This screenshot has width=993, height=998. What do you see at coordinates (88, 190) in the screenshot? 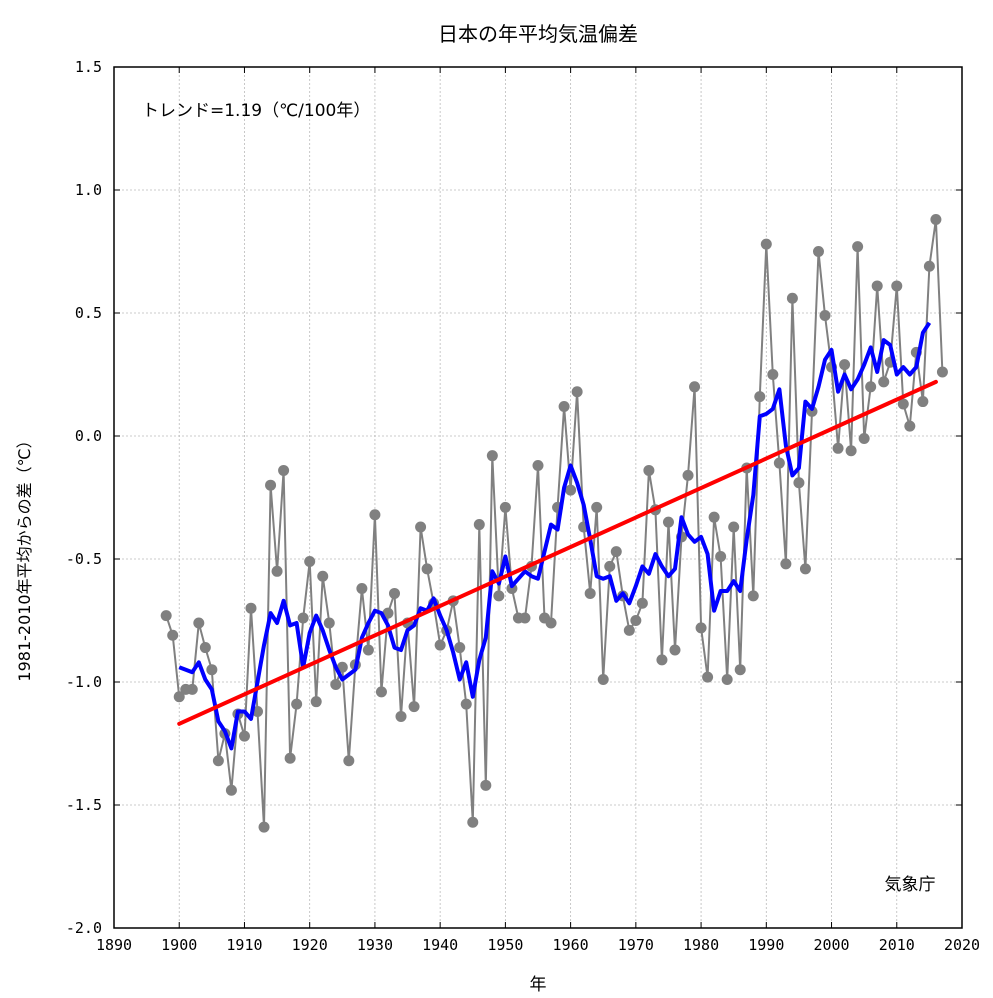
I see `y-tick-label: 1.0` at bounding box center [88, 190].